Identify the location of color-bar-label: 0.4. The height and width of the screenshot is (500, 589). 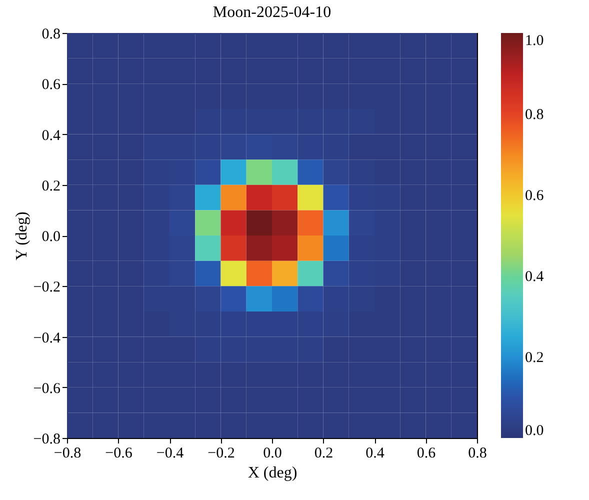
(534, 277).